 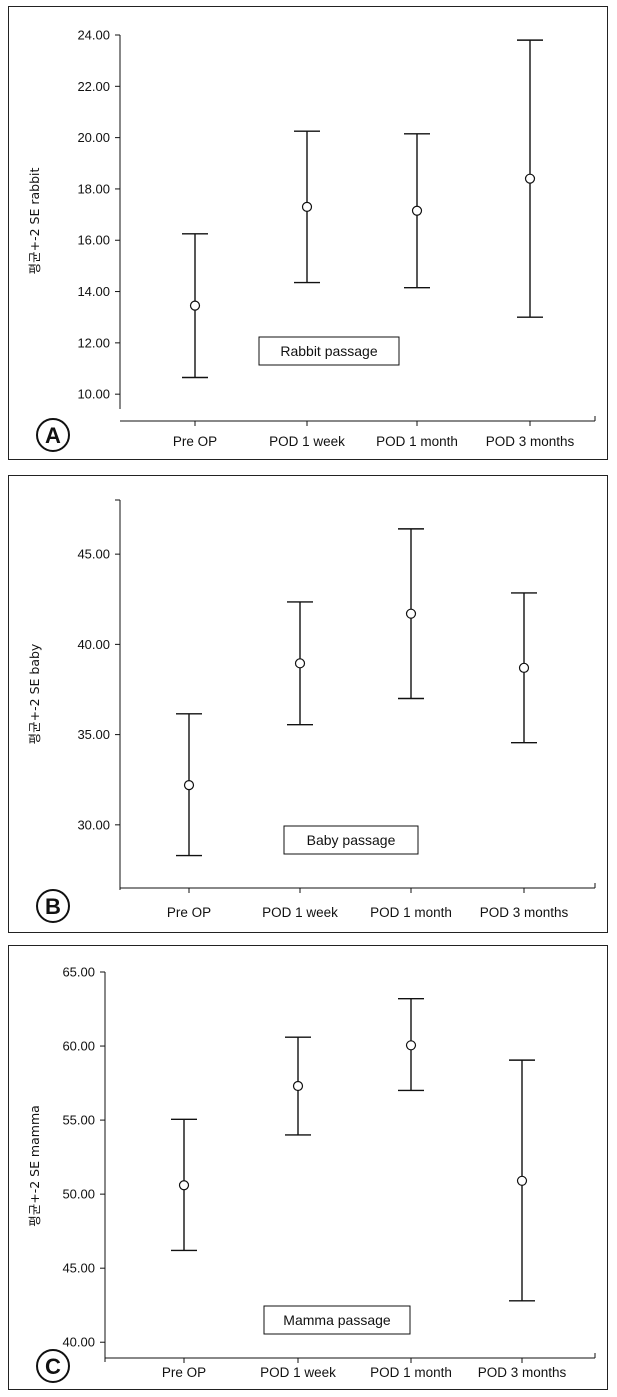 What do you see at coordinates (93, 35) in the screenshot?
I see `y-tick-label: 24.00` at bounding box center [93, 35].